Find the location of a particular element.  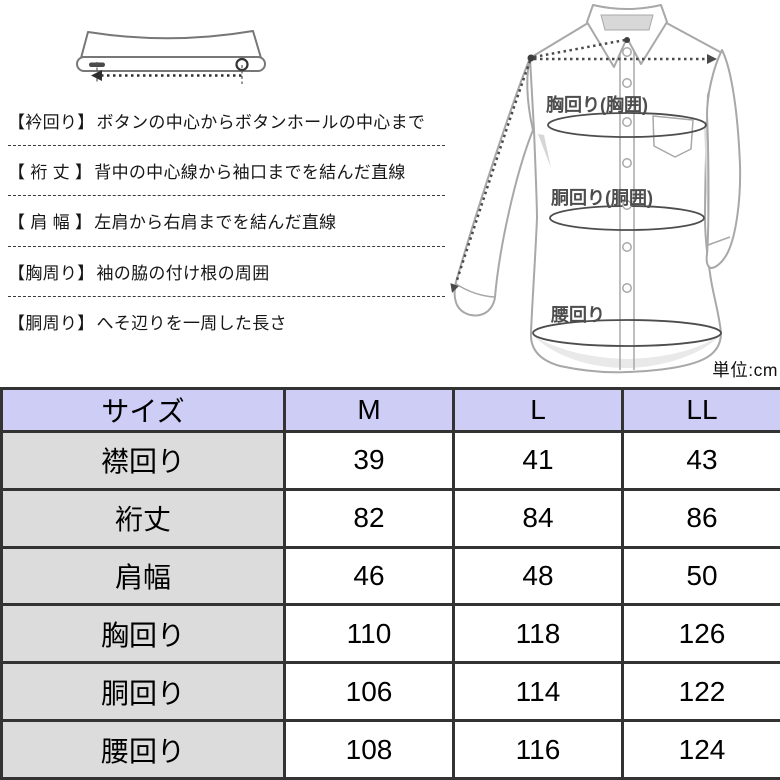

table-value-cell: 41 is located at coordinates (538, 460).